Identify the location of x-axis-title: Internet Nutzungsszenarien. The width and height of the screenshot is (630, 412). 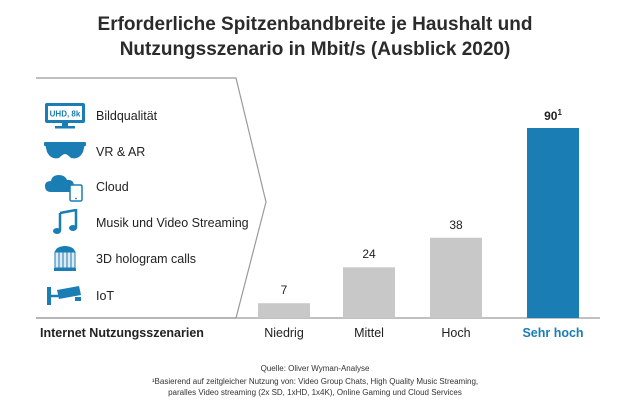
(122, 333).